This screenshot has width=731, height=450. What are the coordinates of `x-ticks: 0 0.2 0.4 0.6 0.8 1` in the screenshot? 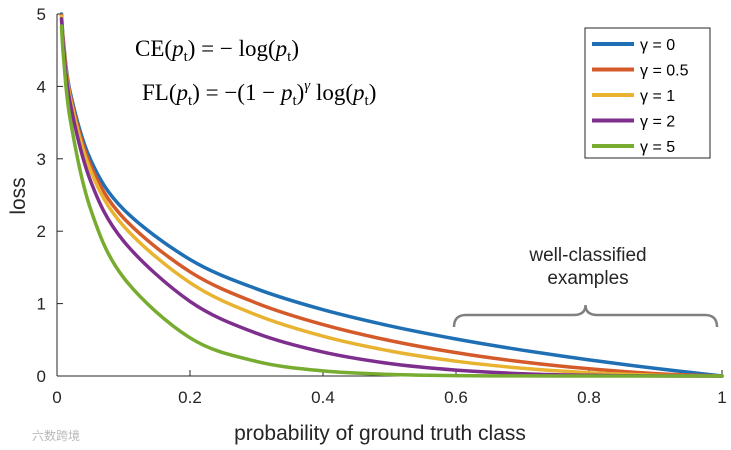 It's located at (389, 388).